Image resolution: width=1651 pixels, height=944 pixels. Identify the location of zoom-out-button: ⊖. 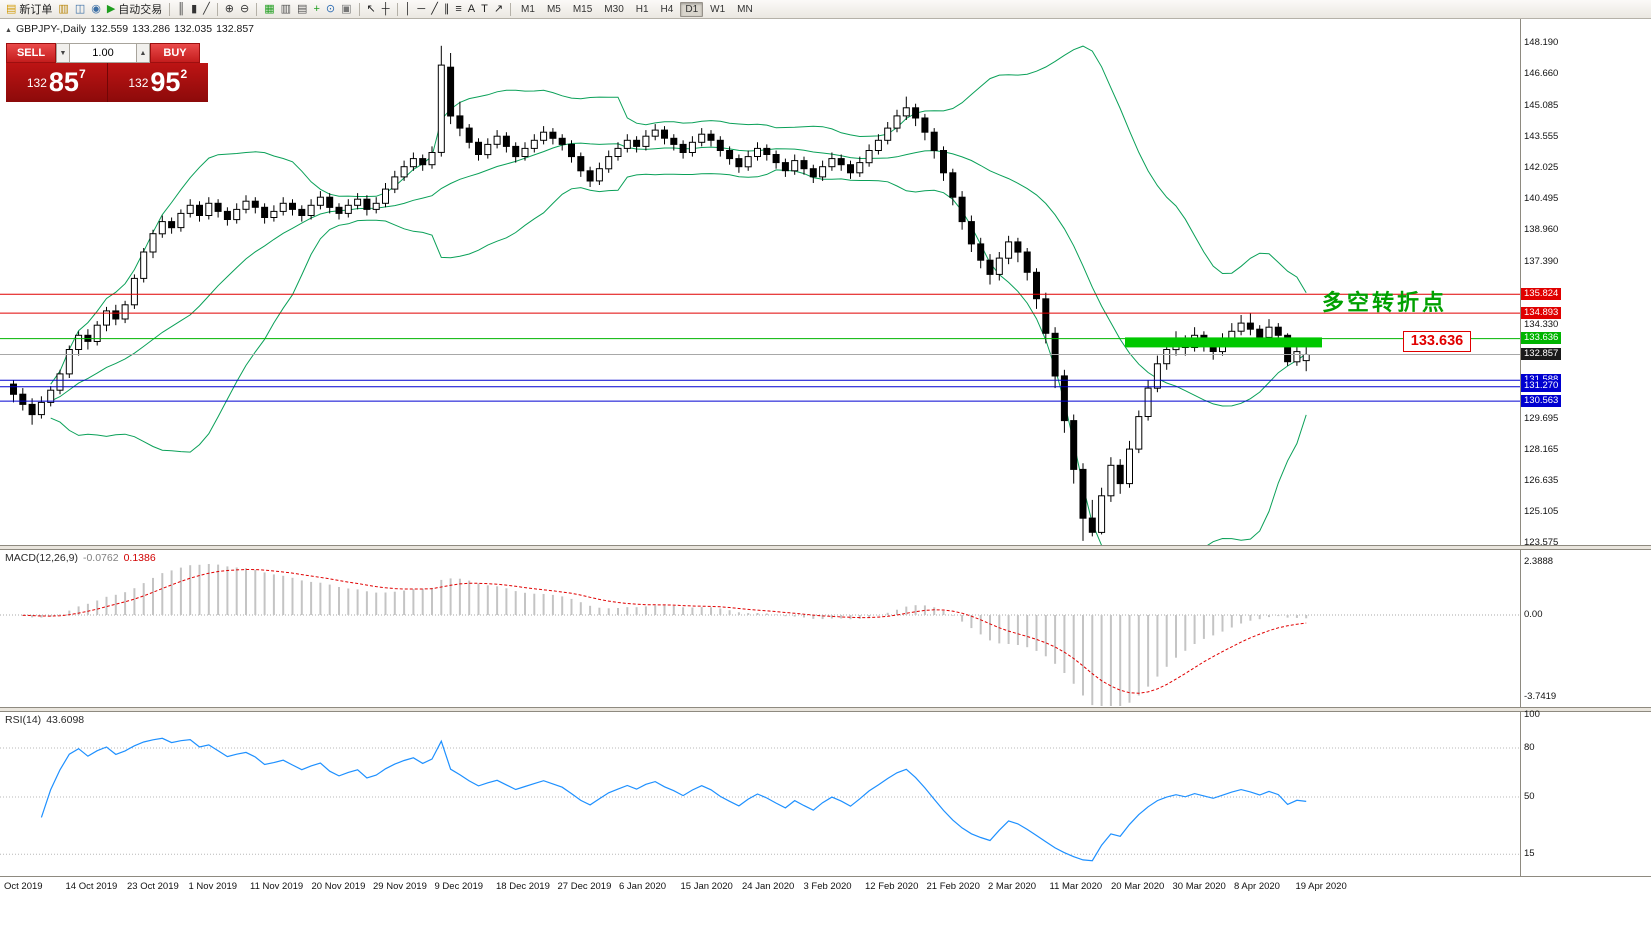
(244, 9).